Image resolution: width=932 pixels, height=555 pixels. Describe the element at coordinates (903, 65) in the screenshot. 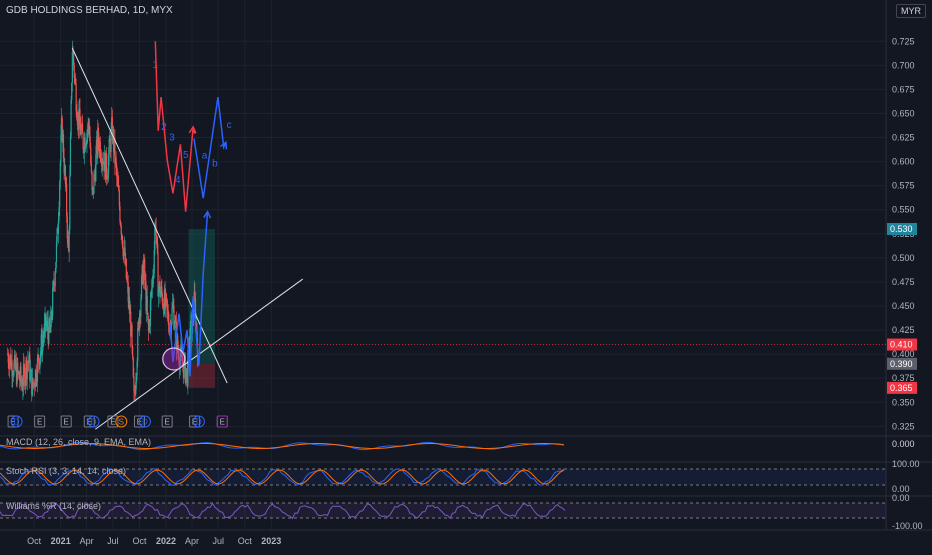

I see `y-tick-label: 0.700` at that location.